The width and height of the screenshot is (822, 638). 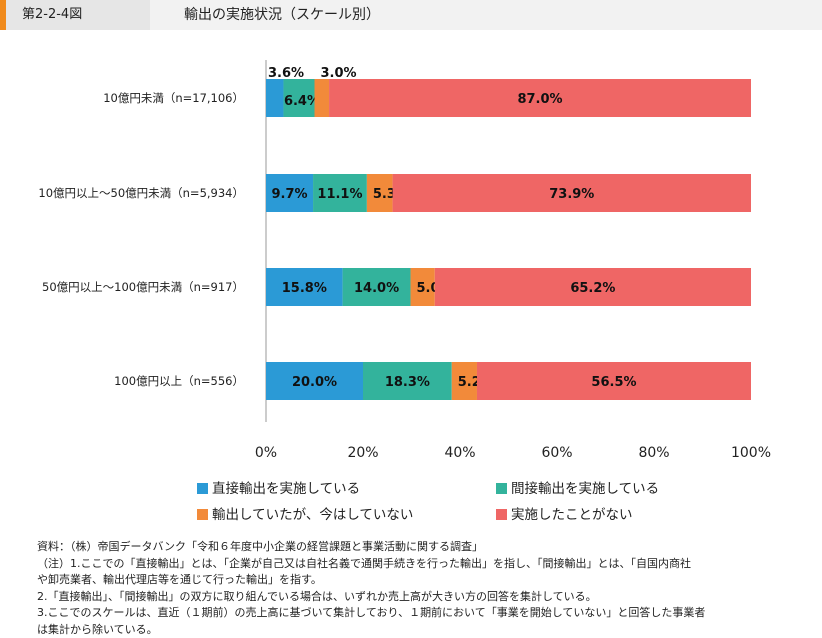 I want to click on legend-item: 実施したことがない, so click(x=564, y=515).